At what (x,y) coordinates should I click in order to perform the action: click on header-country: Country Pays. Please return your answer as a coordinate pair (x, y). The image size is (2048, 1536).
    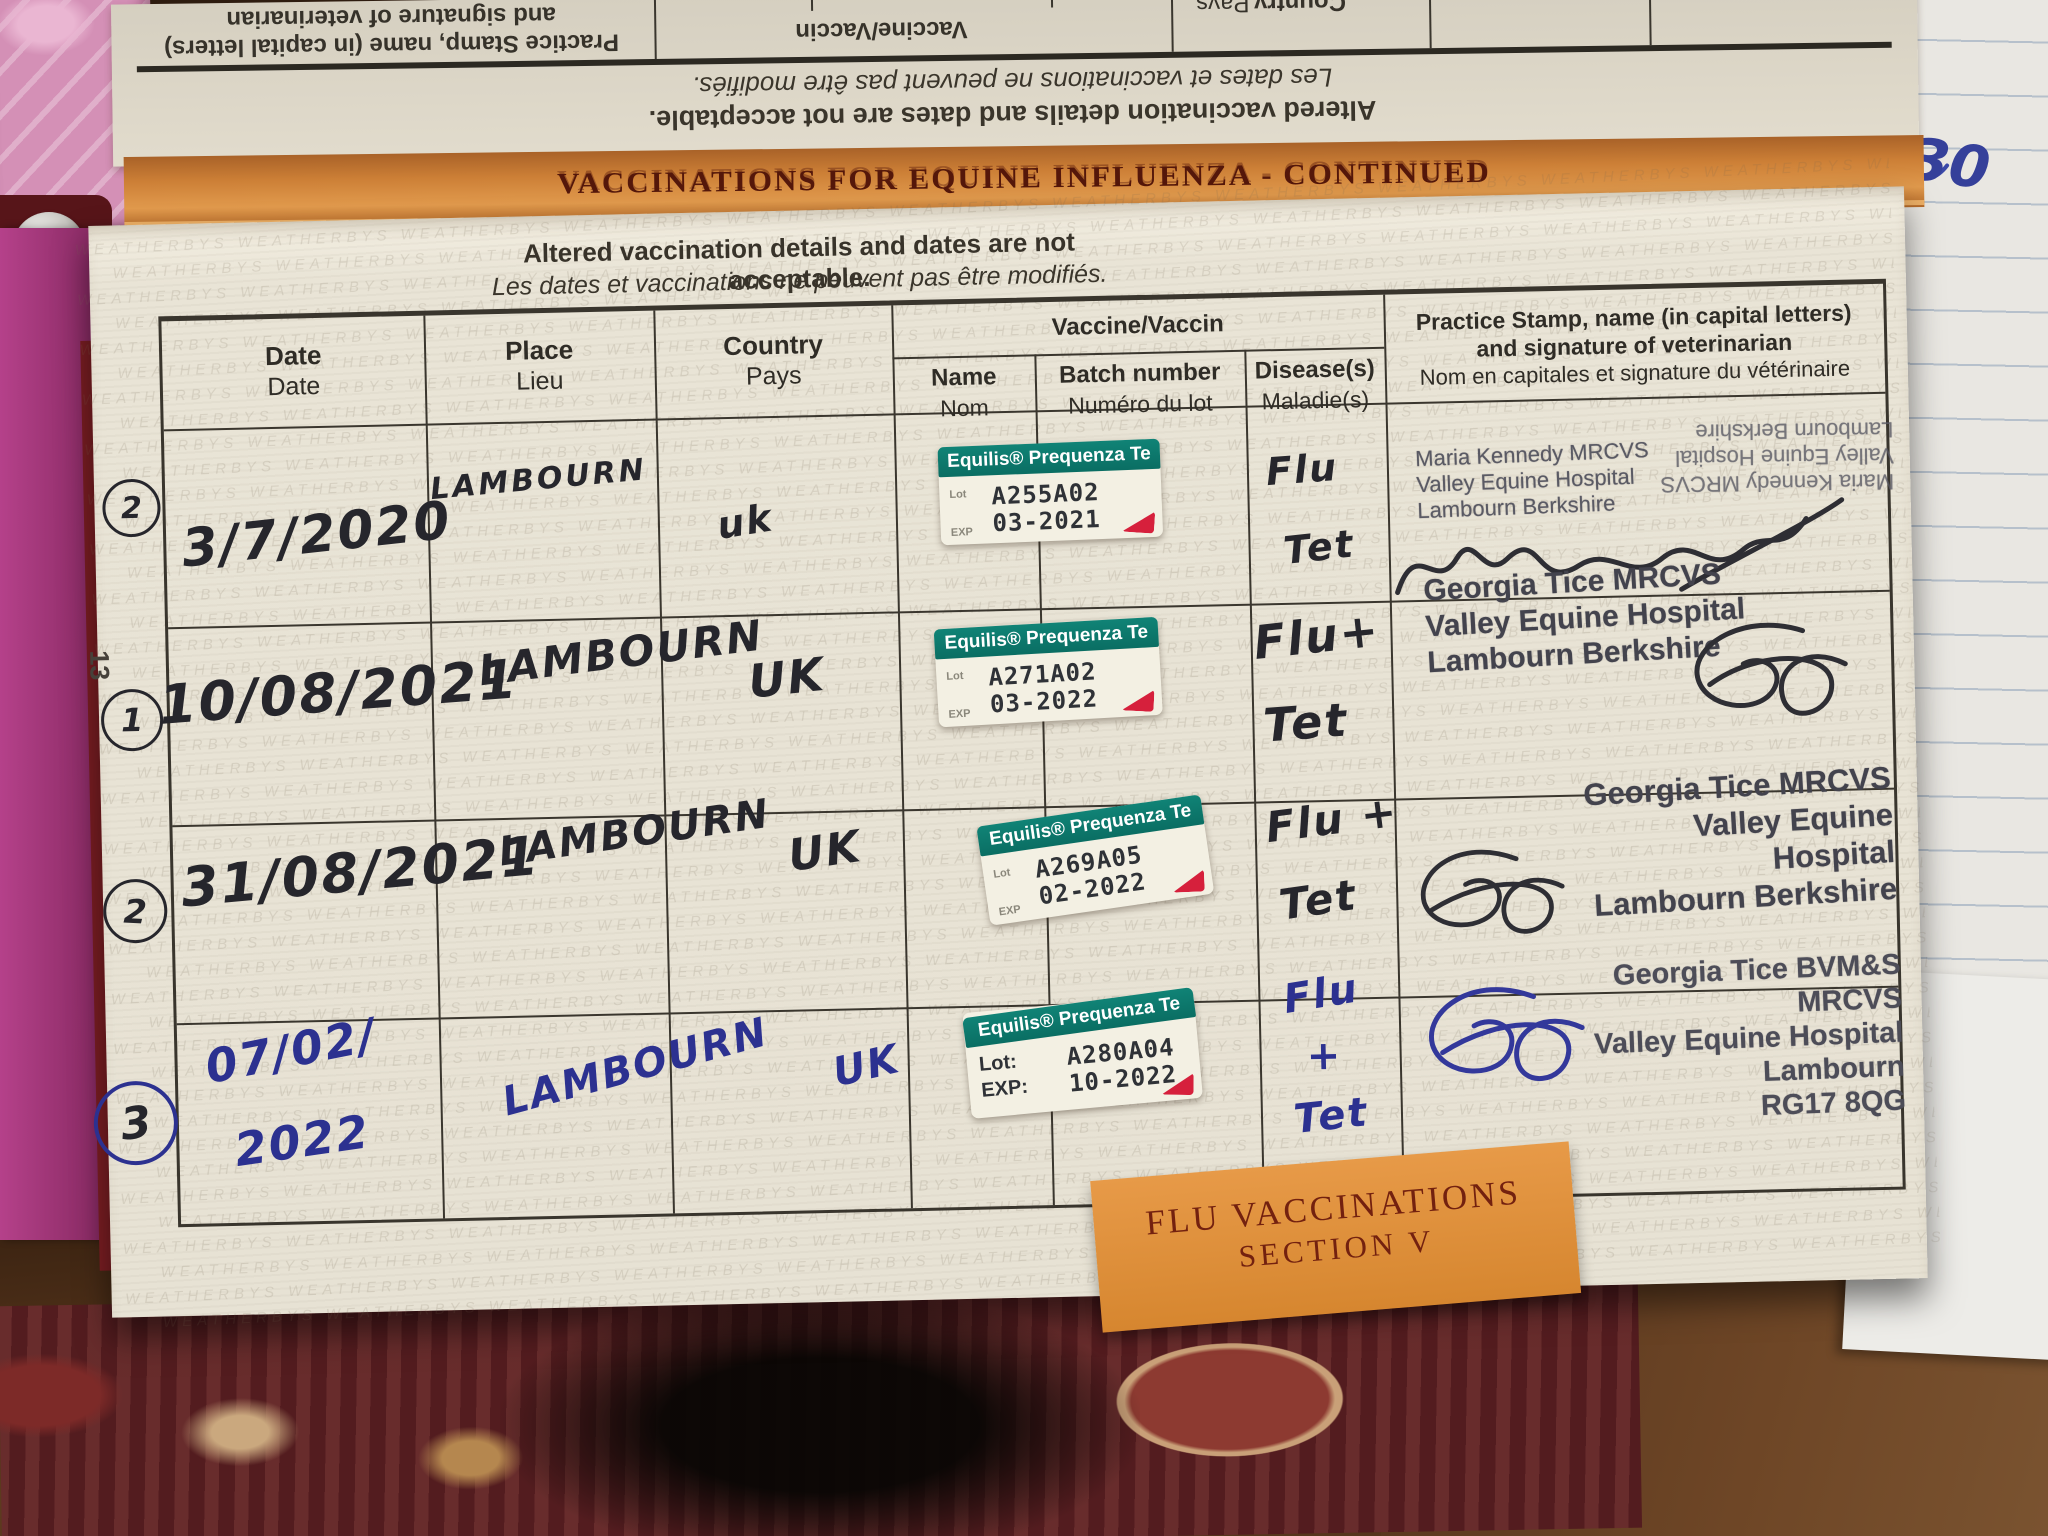
    Looking at the image, I should click on (773, 359).